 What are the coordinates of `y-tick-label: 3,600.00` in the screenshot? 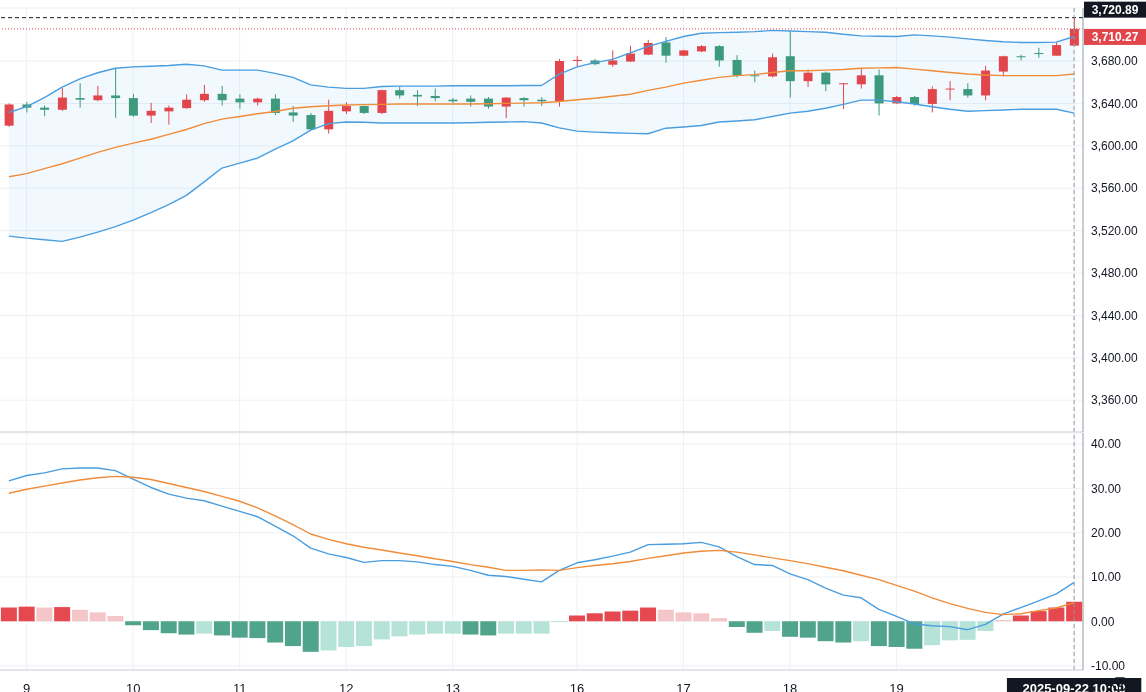 It's located at (1115, 146).